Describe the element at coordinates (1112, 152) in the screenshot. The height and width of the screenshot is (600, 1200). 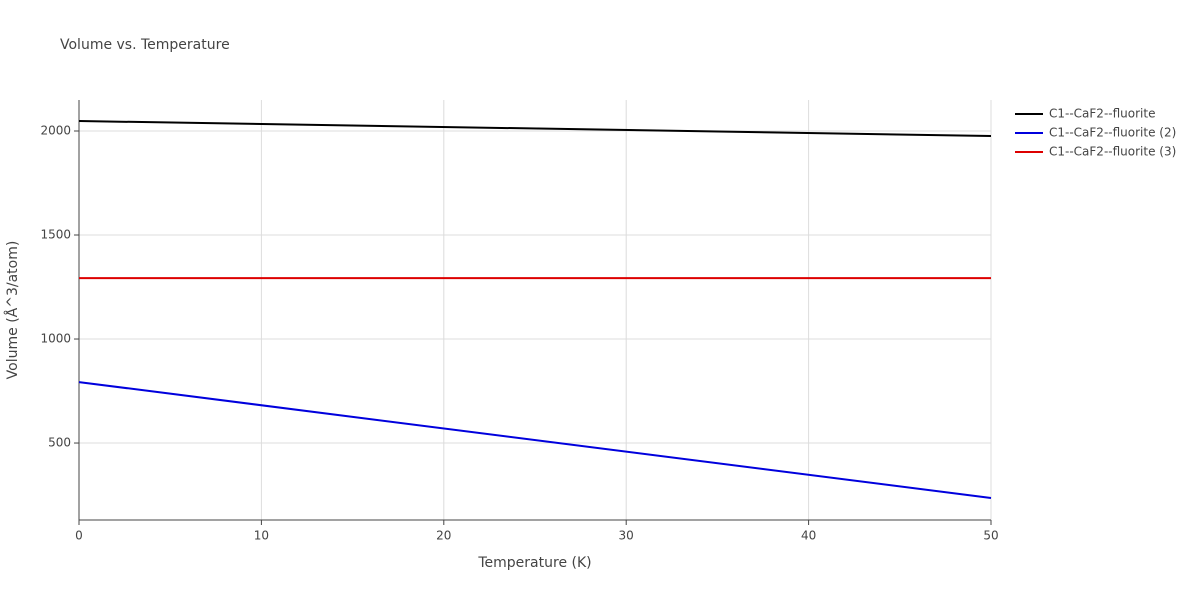
I see `legend-label: C1--CaF2--fluorite (3)` at that location.